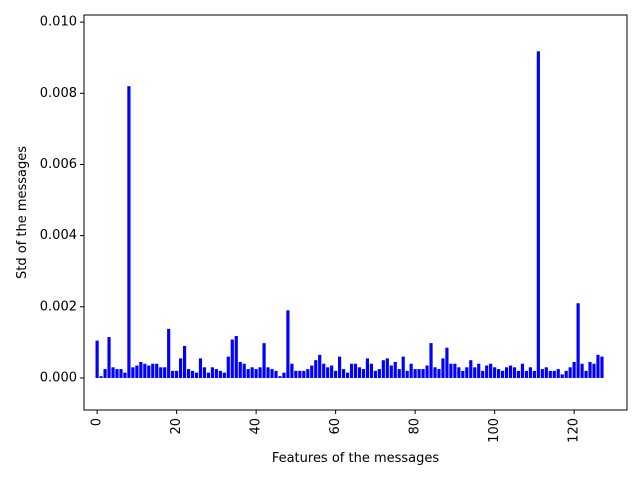 The height and width of the screenshot is (480, 640). I want to click on x-tick-label: 60, so click(335, 426).